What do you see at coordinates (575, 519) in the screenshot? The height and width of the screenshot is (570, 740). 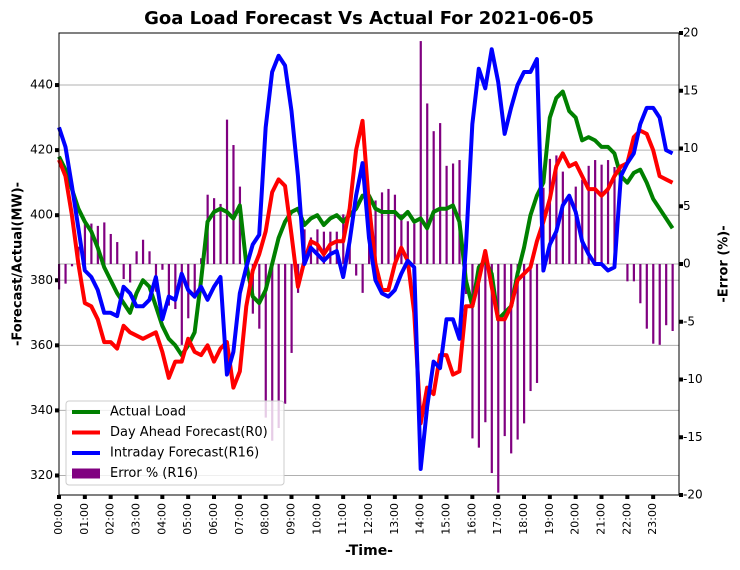 I see `x-tick-label: 20:00` at bounding box center [575, 519].